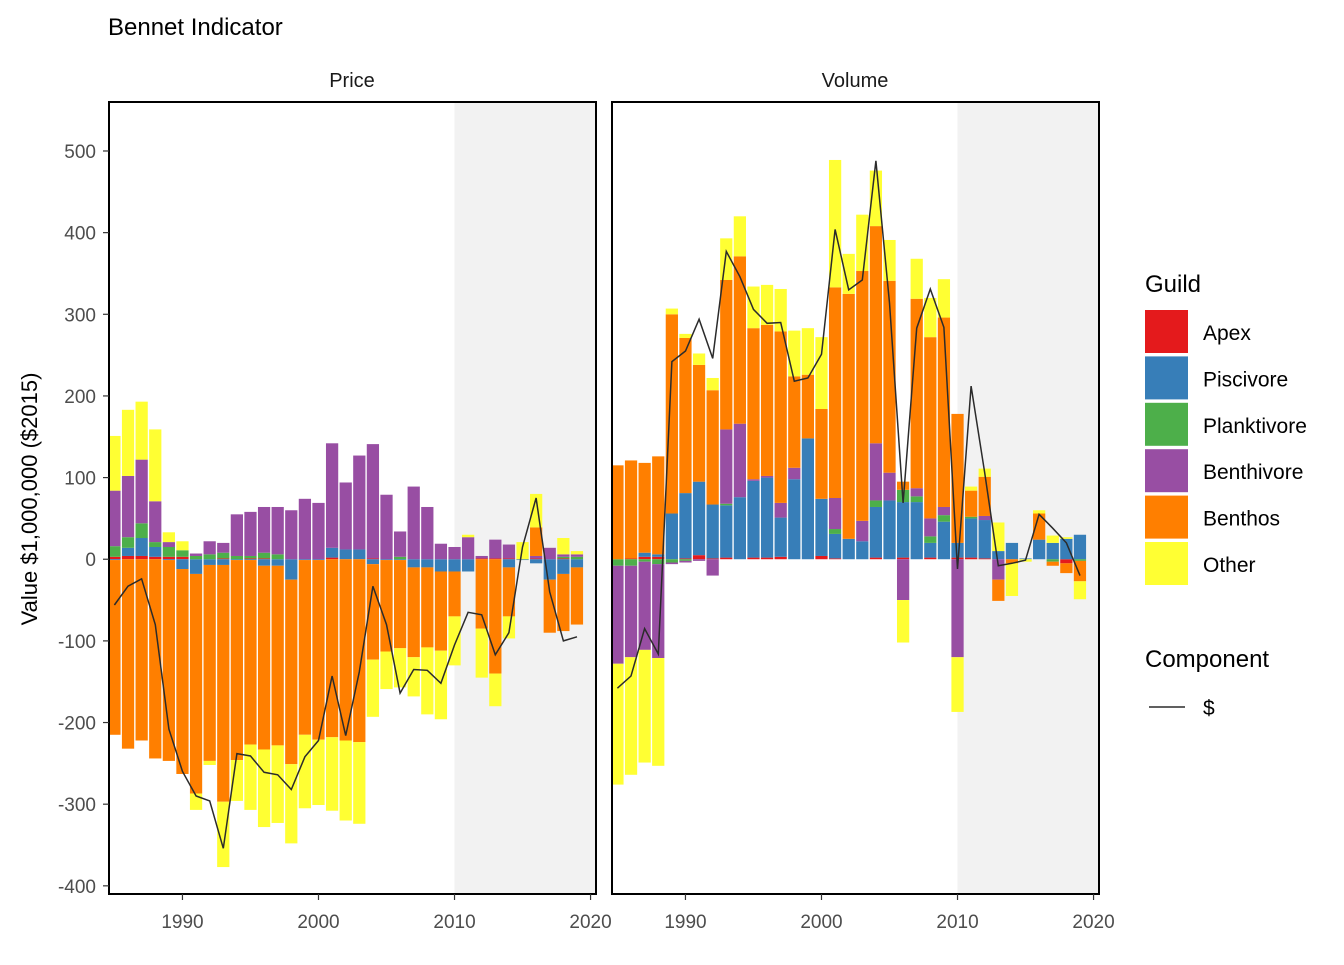 The width and height of the screenshot is (1344, 965). Describe the element at coordinates (767, 304) in the screenshot. I see `bar-volume-other-1996` at that location.